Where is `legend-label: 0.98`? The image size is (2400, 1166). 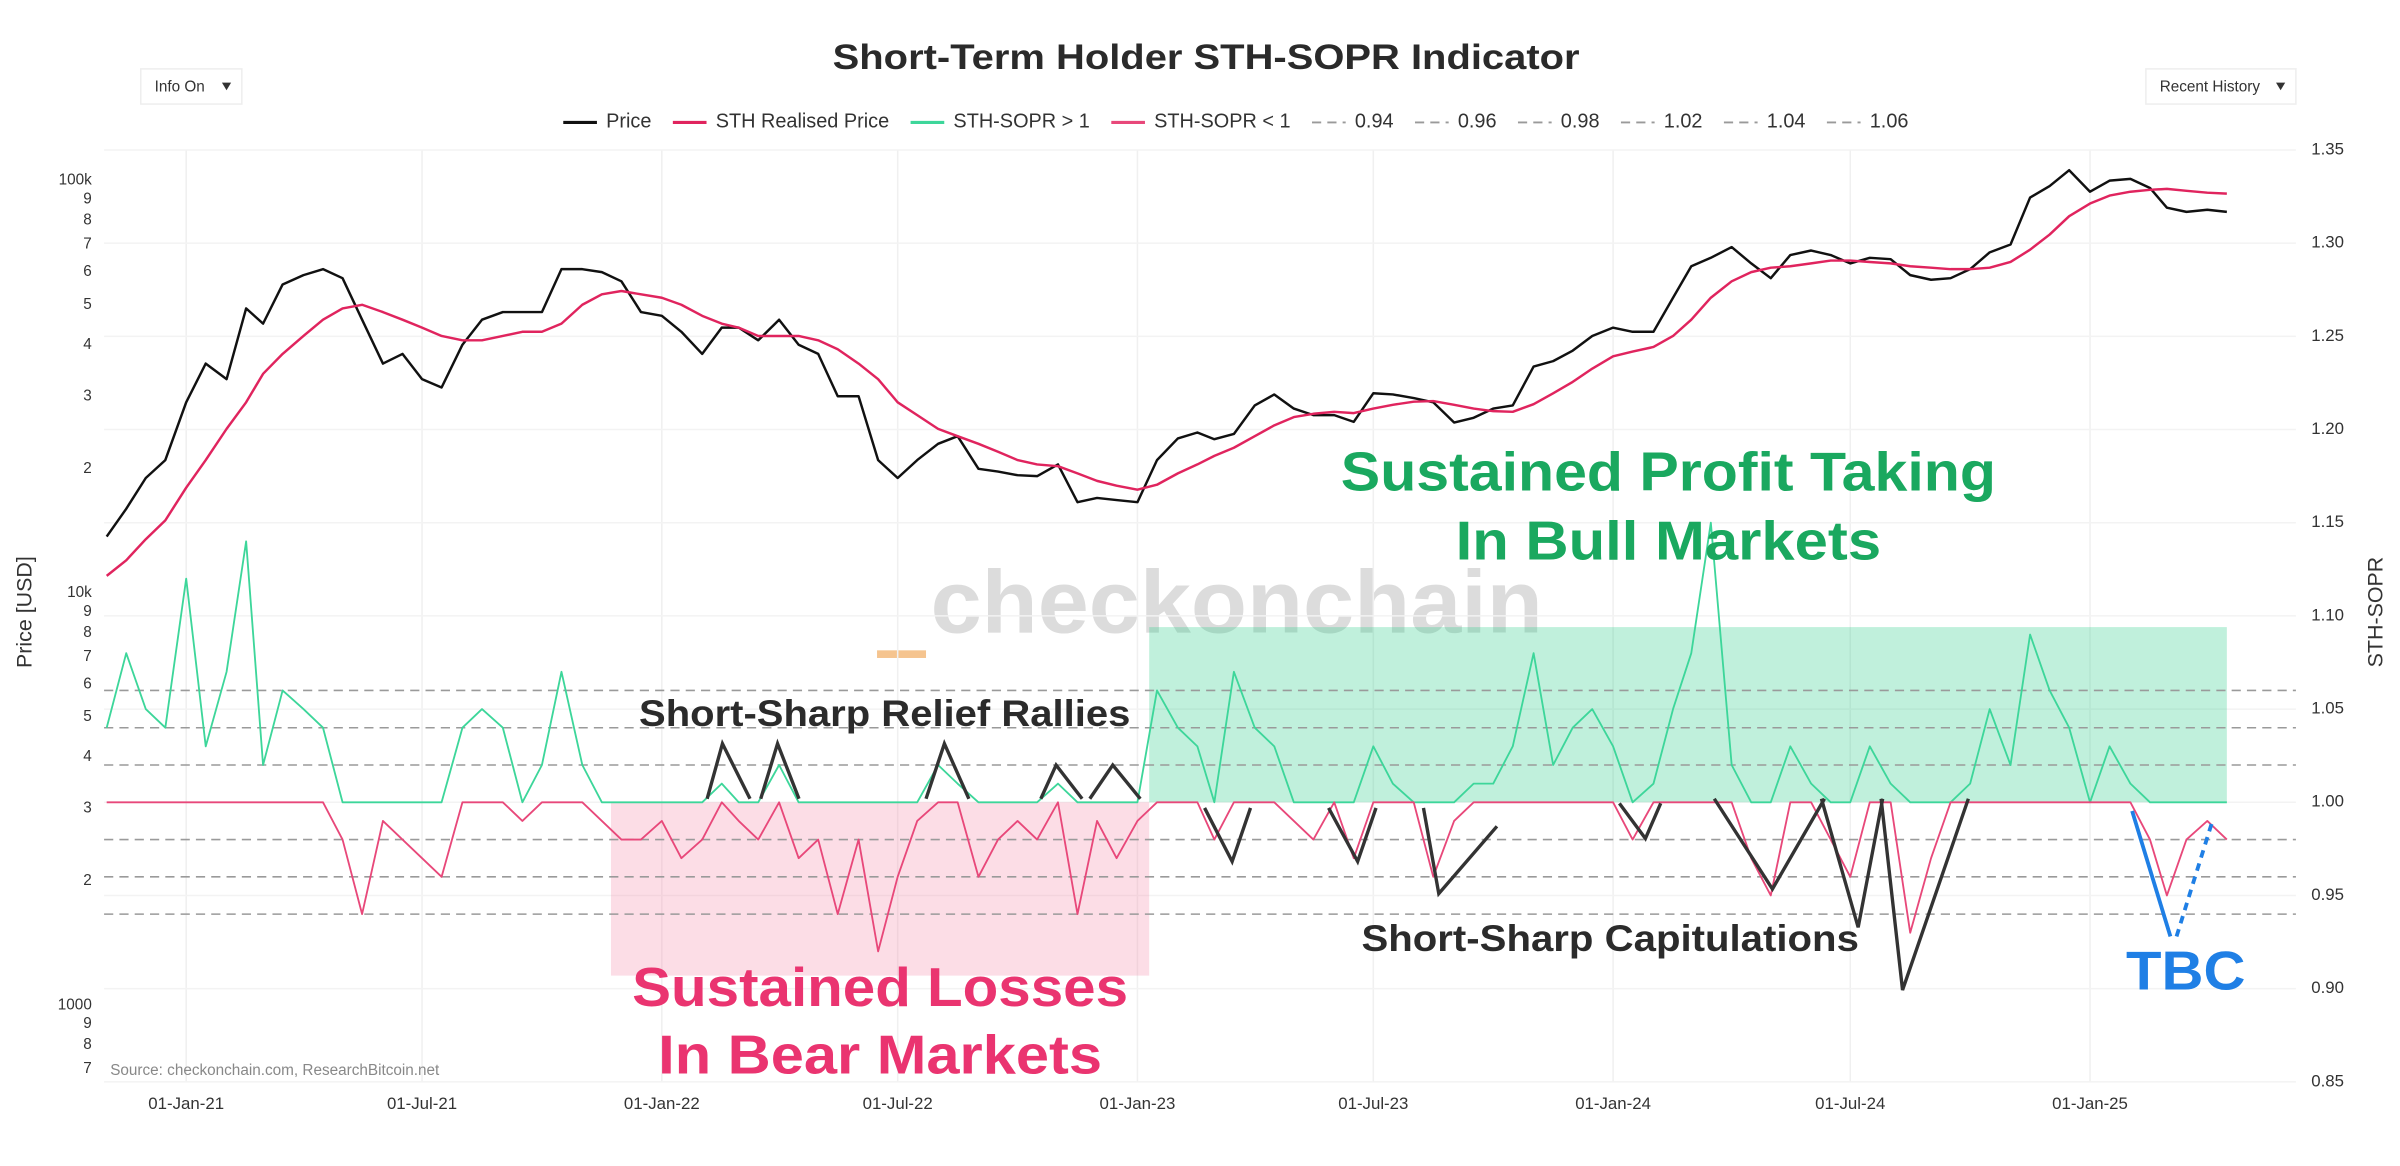
legend-label: 0.98 is located at coordinates (1580, 122).